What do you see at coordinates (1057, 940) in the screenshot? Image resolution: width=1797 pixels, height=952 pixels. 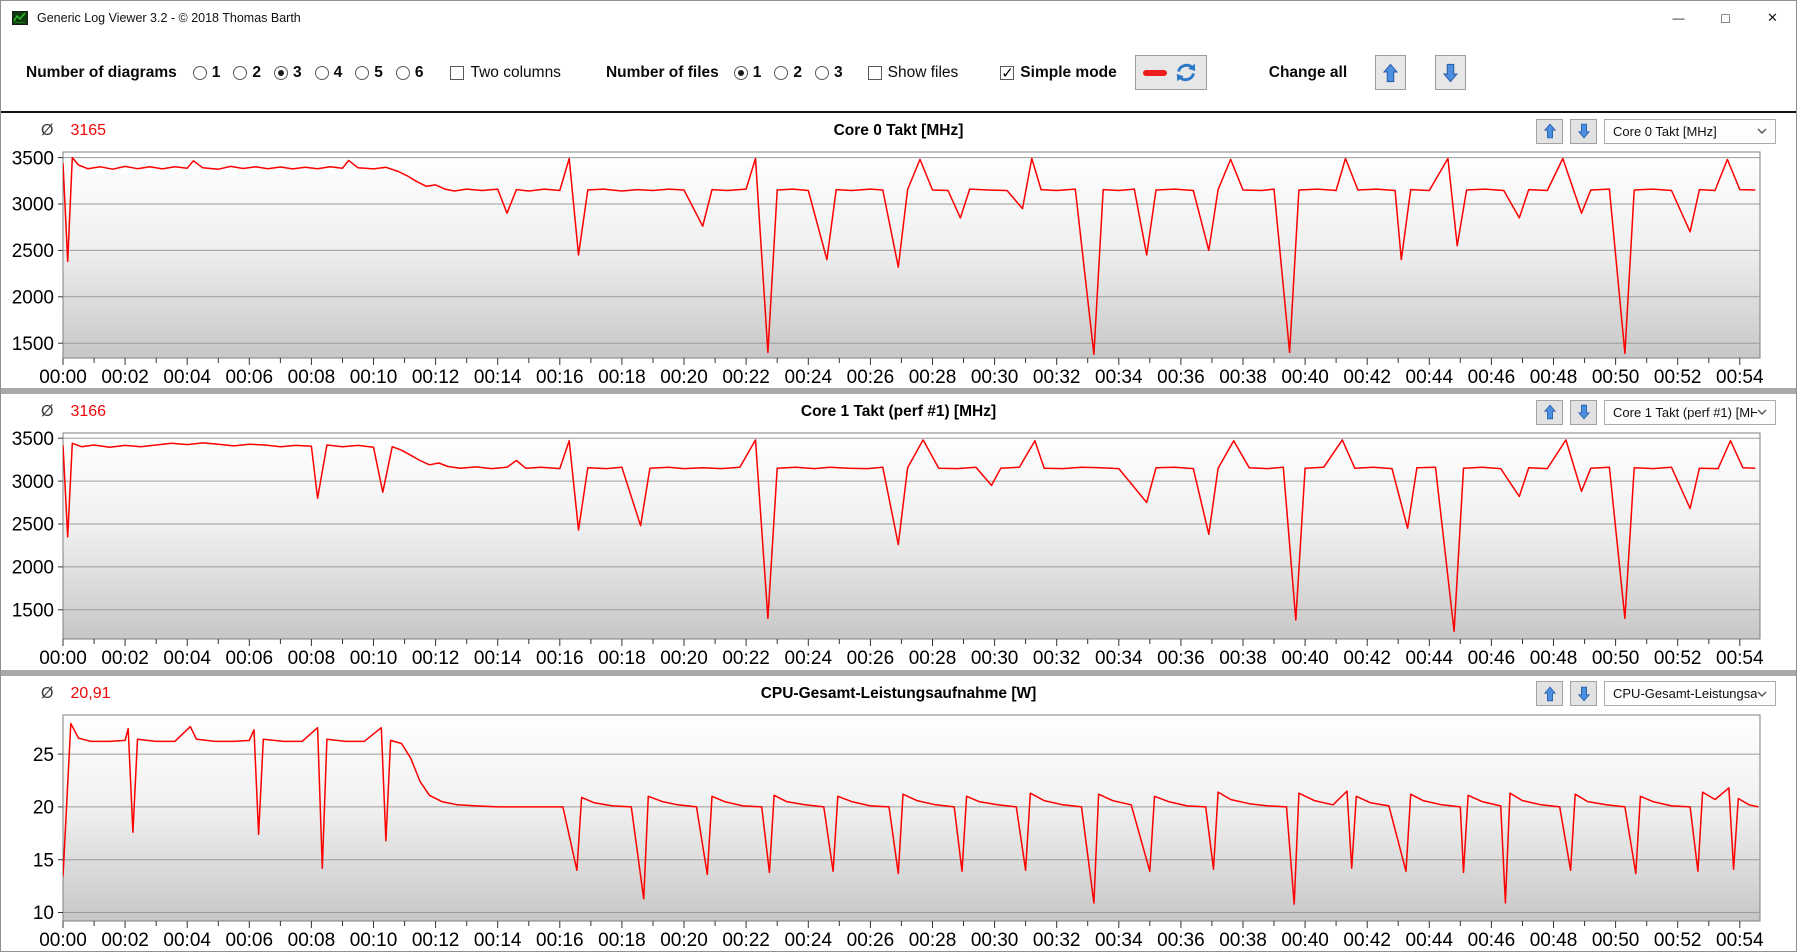 I see `svg-text: 00:32` at bounding box center [1057, 940].